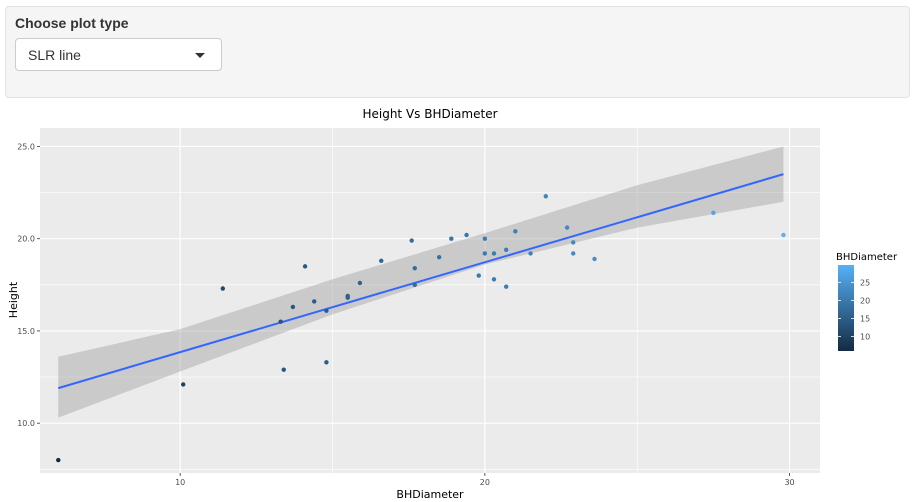 This screenshot has height=502, width=912. What do you see at coordinates (200, 55) in the screenshot?
I see `chevron-down-icon` at bounding box center [200, 55].